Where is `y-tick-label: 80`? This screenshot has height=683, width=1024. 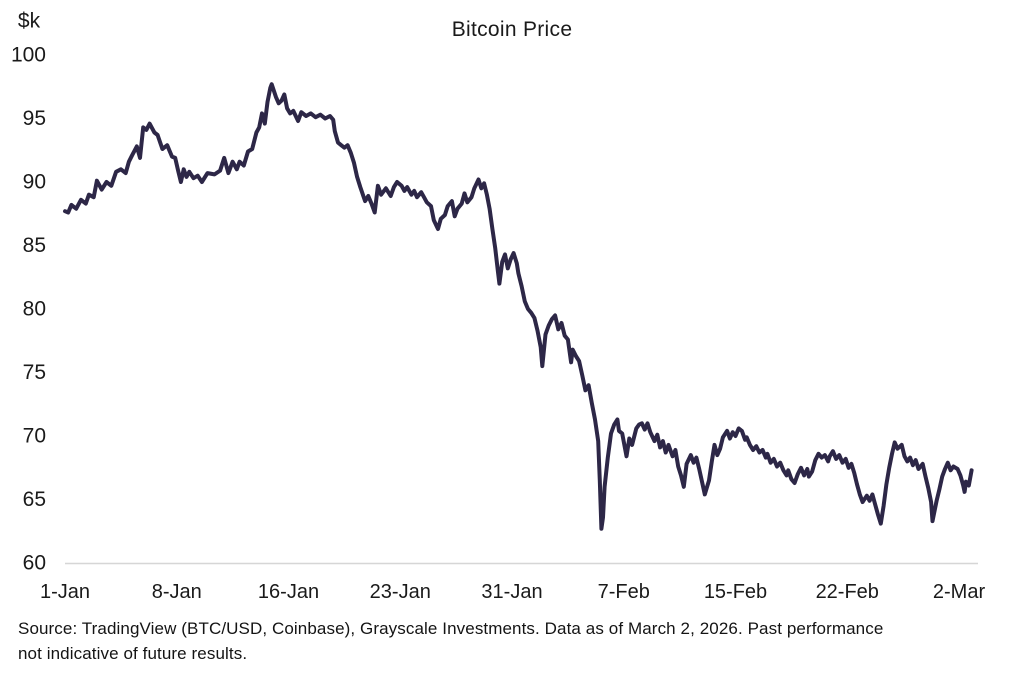 y-tick-label: 80 is located at coordinates (34, 309).